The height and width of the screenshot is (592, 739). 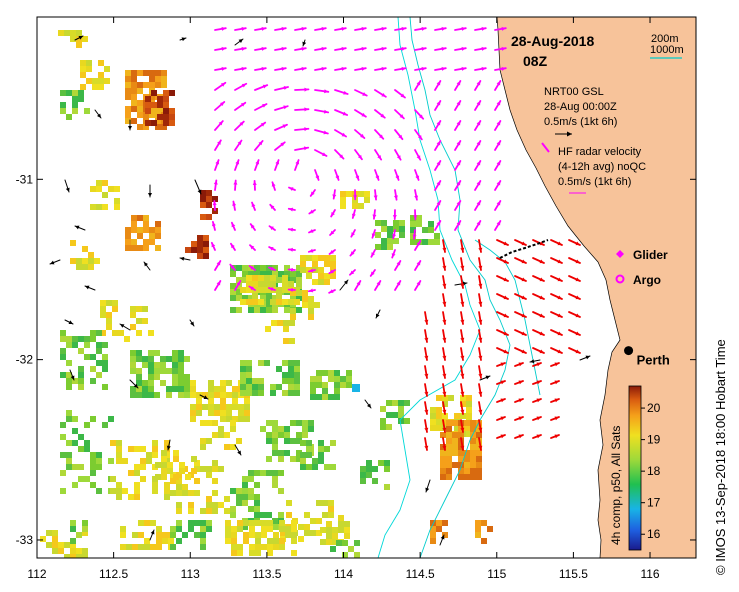 I want to click on contour-1000m, so click(x=429, y=287).